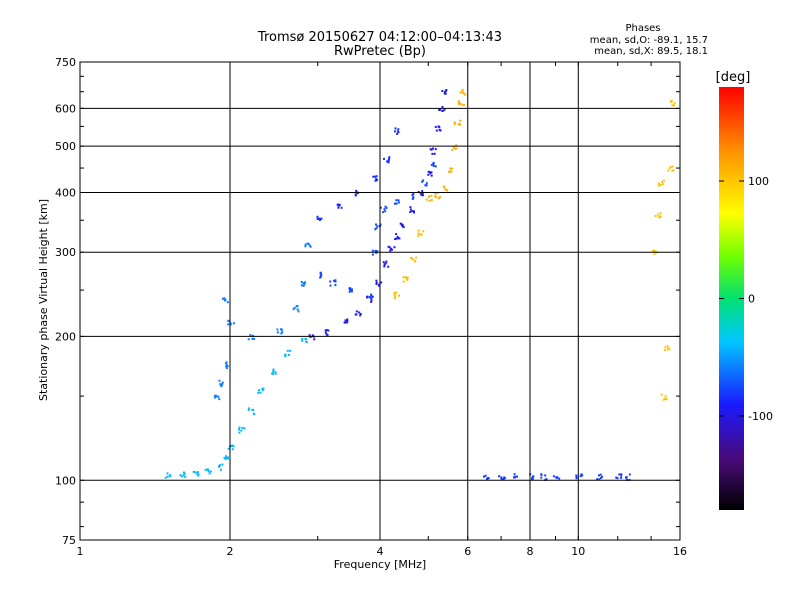 The width and height of the screenshot is (800, 600). What do you see at coordinates (65, 480) in the screenshot?
I see `y-tick-label: 100` at bounding box center [65, 480].